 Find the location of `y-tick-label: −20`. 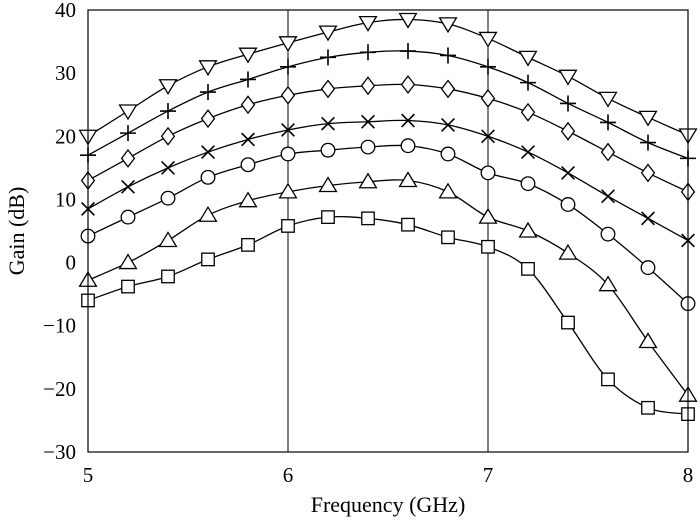

y-tick-label: −20 is located at coordinates (59, 389).